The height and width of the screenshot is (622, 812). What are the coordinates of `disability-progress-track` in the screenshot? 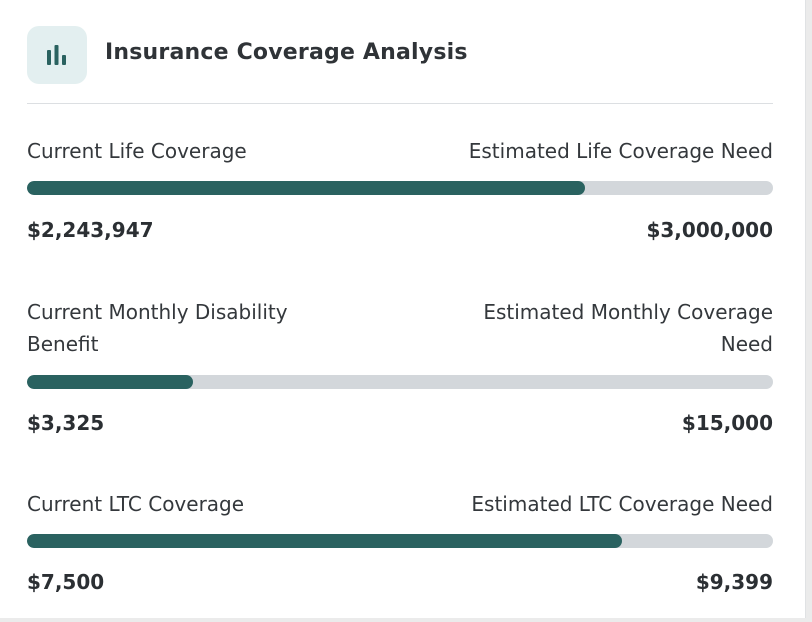 It's located at (400, 382).